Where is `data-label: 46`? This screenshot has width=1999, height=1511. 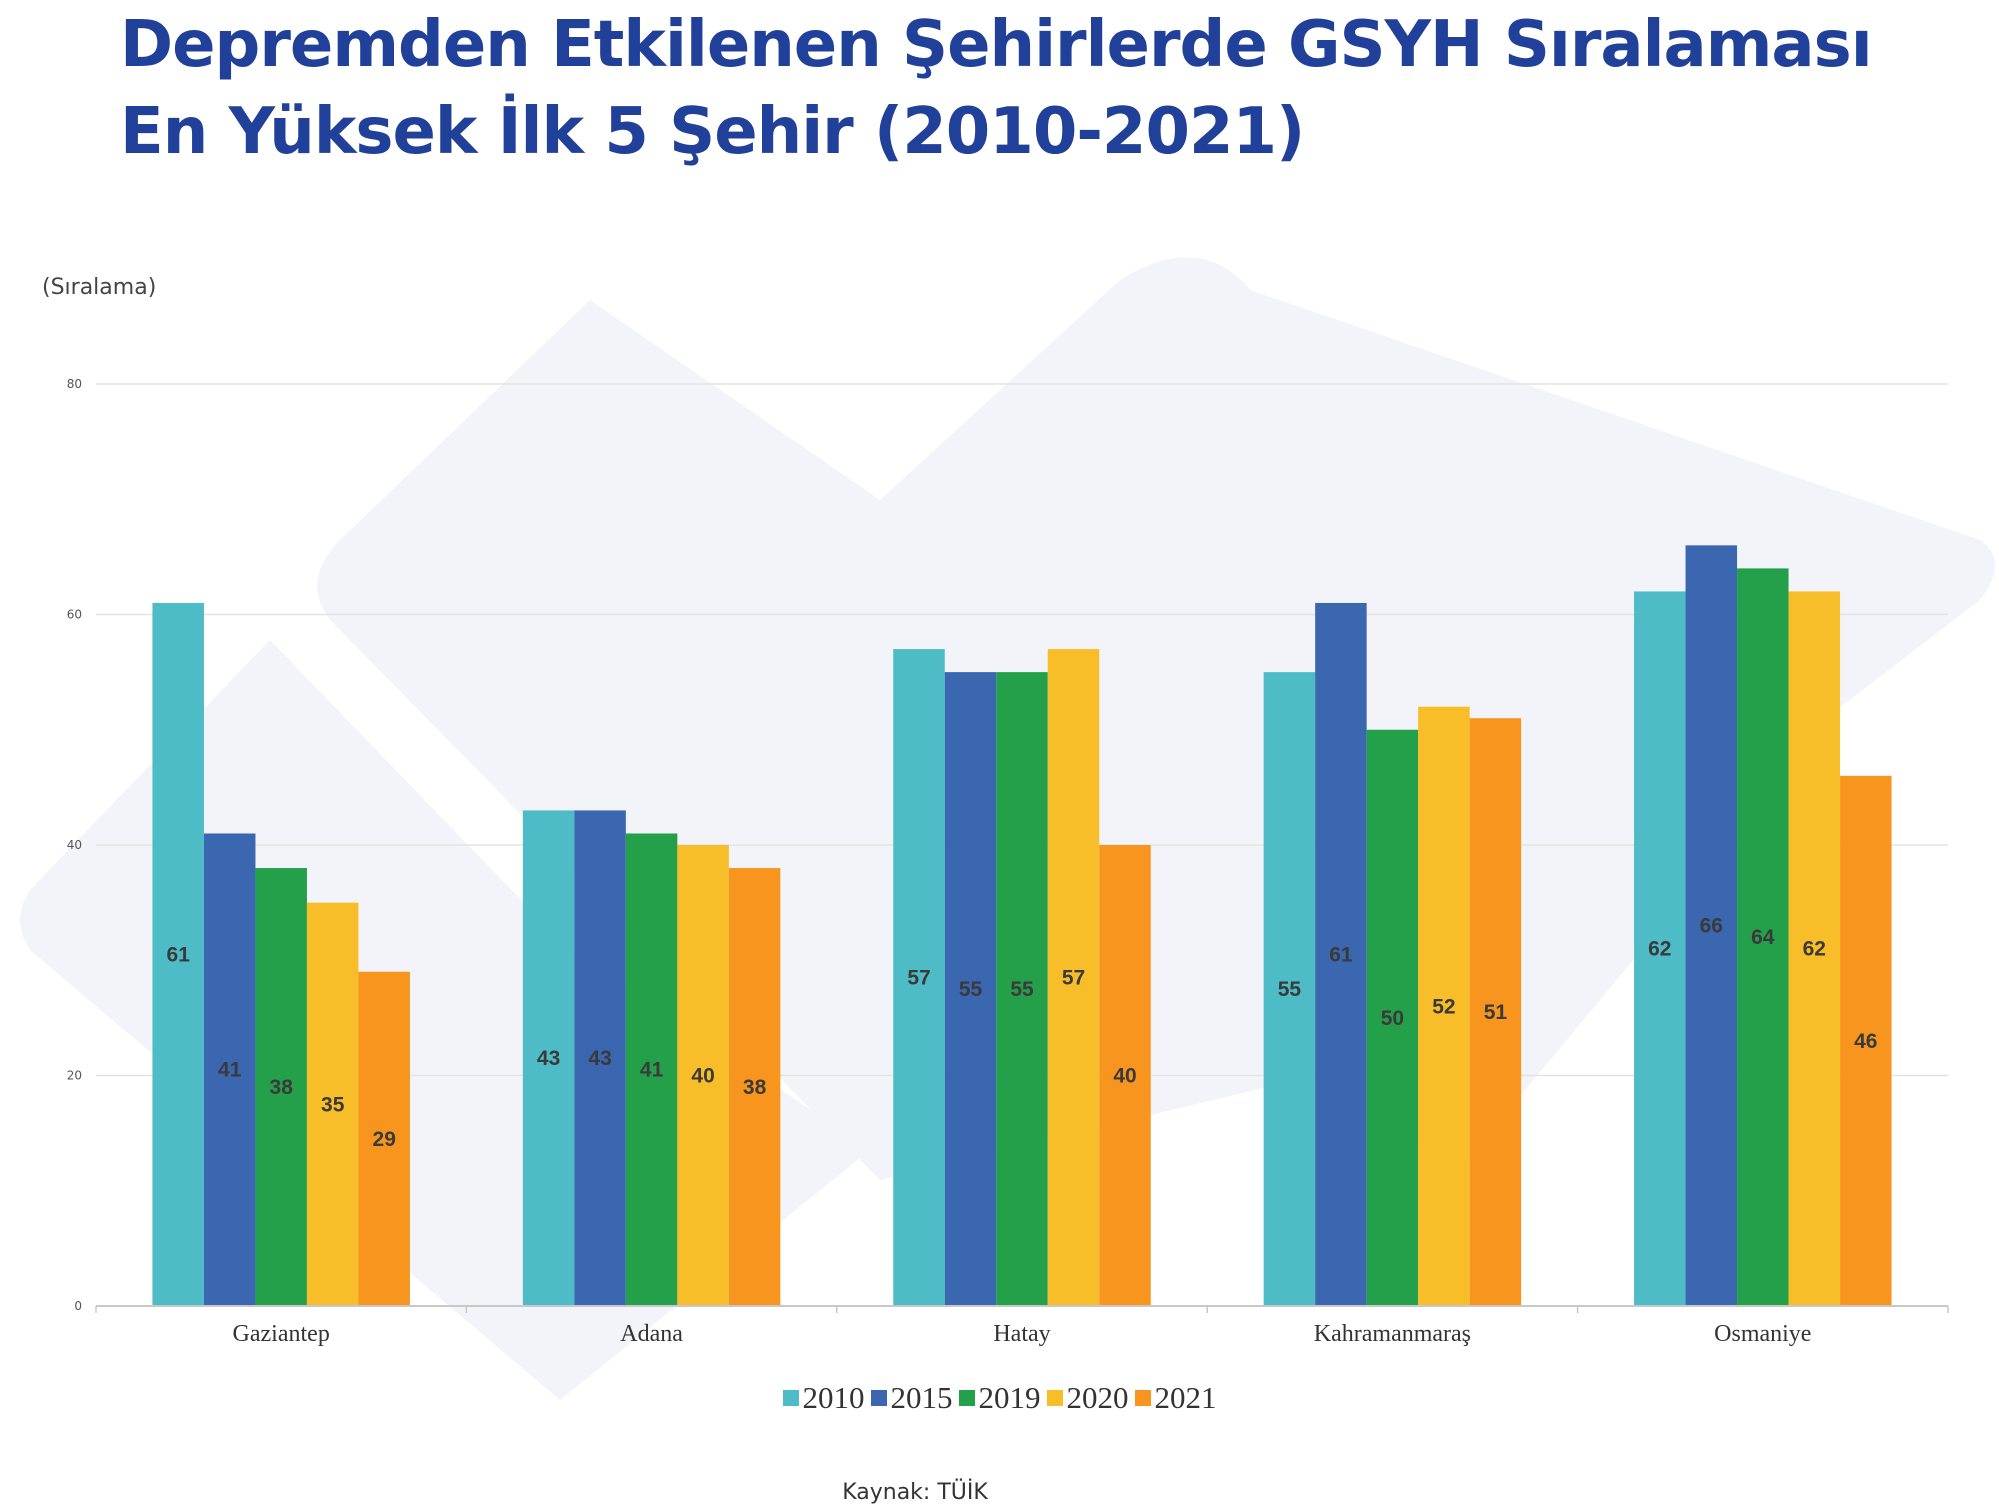
data-label: 46 is located at coordinates (1865, 1041).